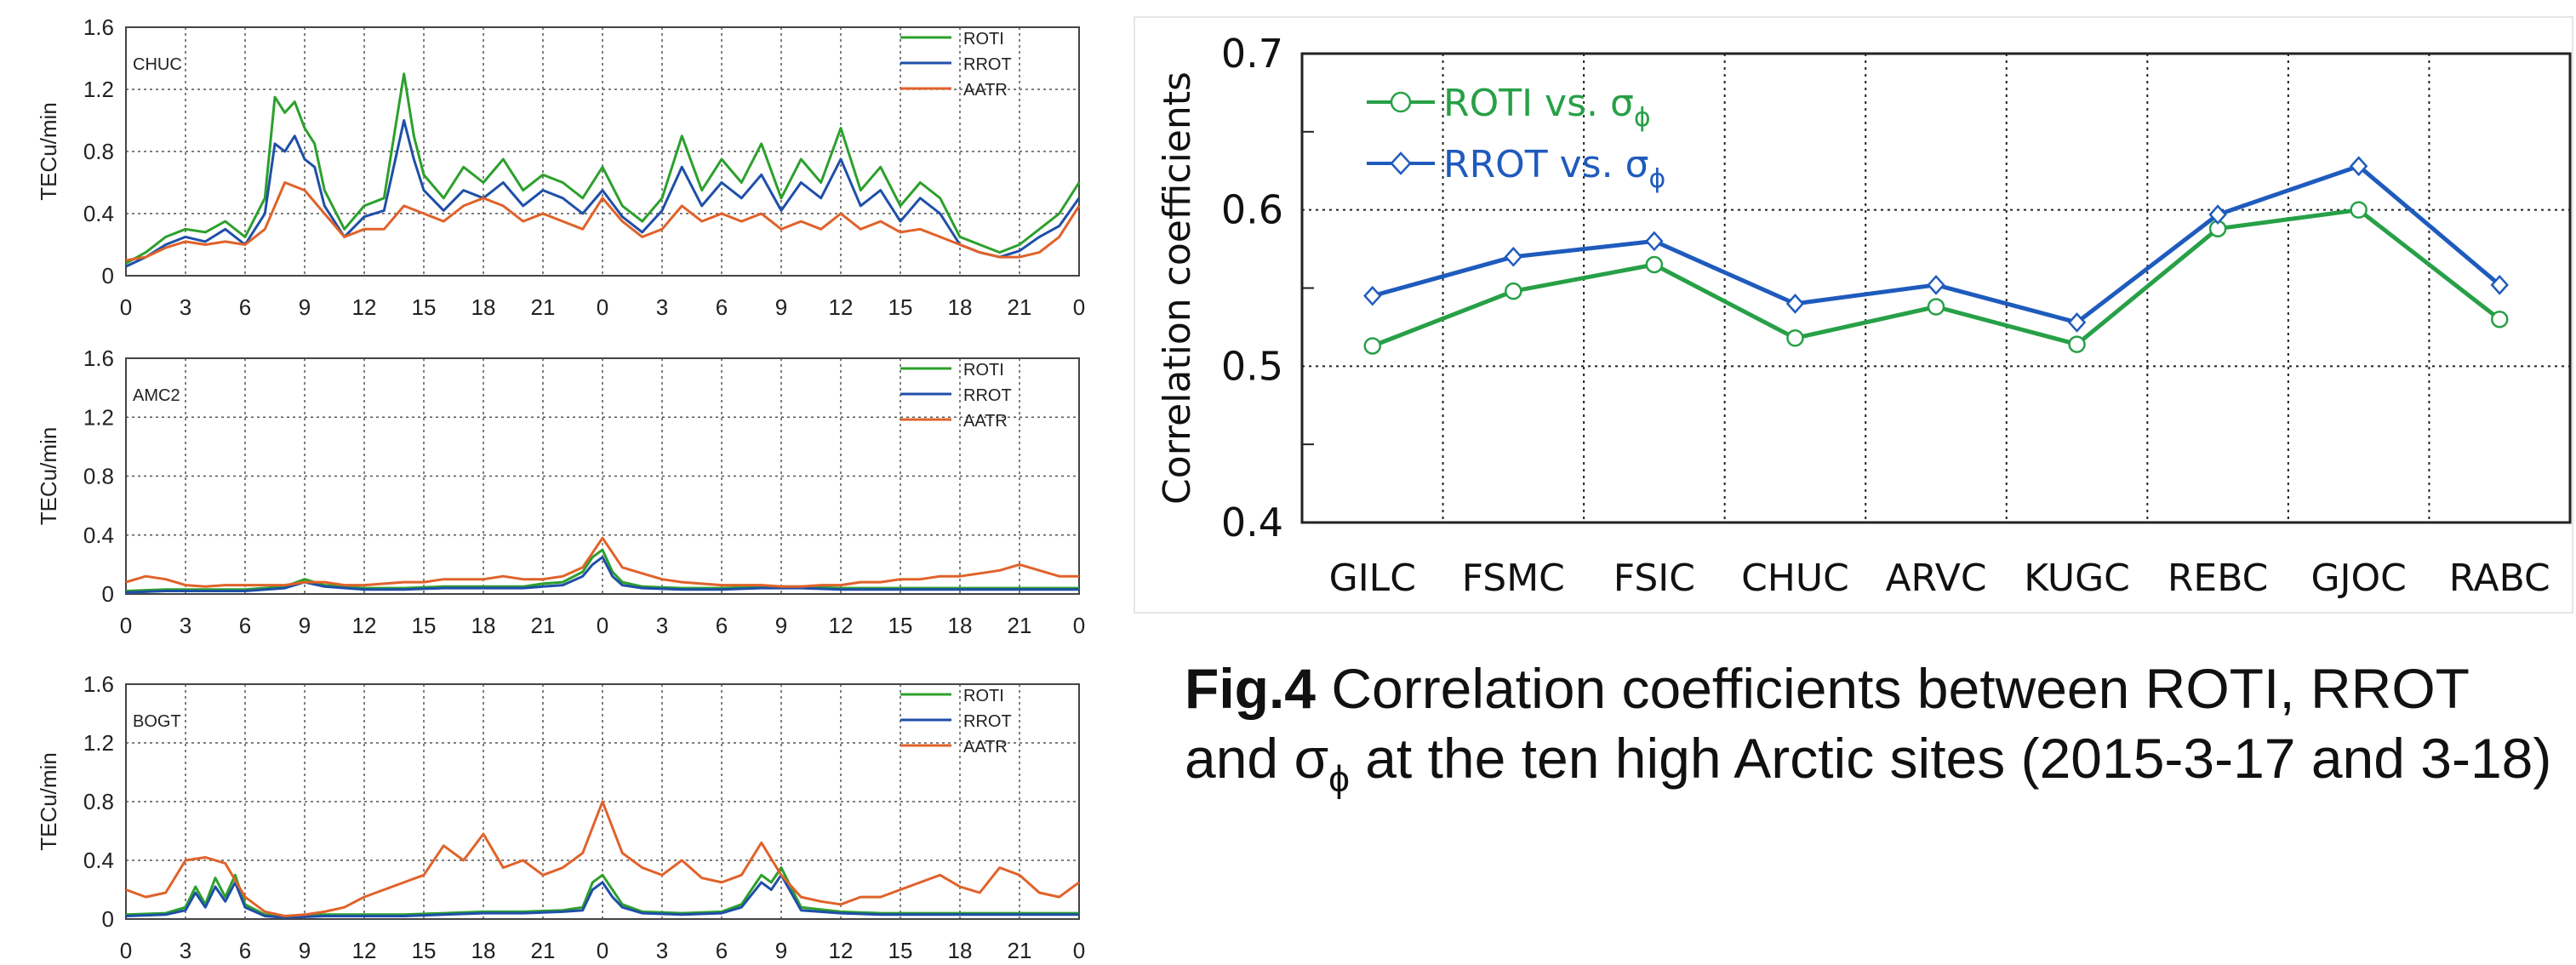 This screenshot has width=2576, height=965. I want to click on series-line-rrot, so click(602, 896).